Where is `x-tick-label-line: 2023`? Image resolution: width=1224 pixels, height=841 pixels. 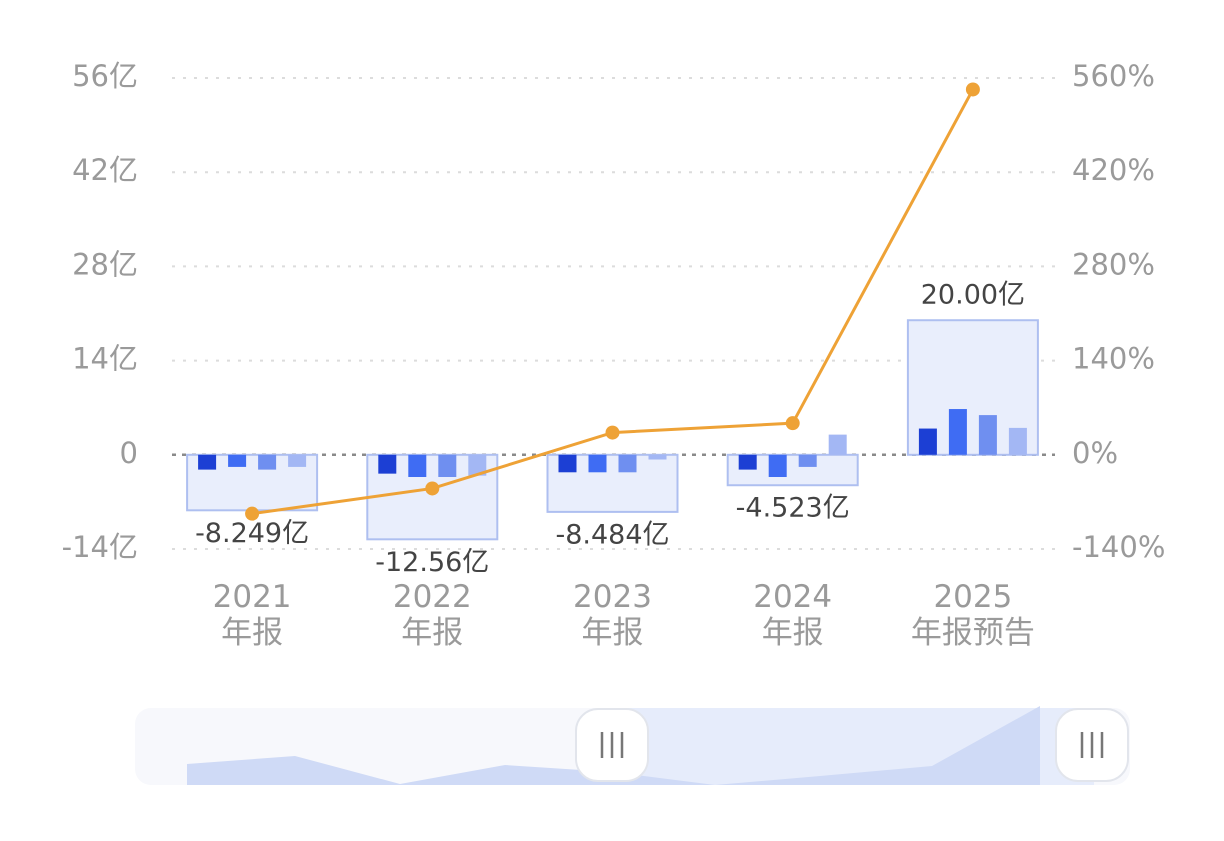 x-tick-label-line: 2023 is located at coordinates (612, 597).